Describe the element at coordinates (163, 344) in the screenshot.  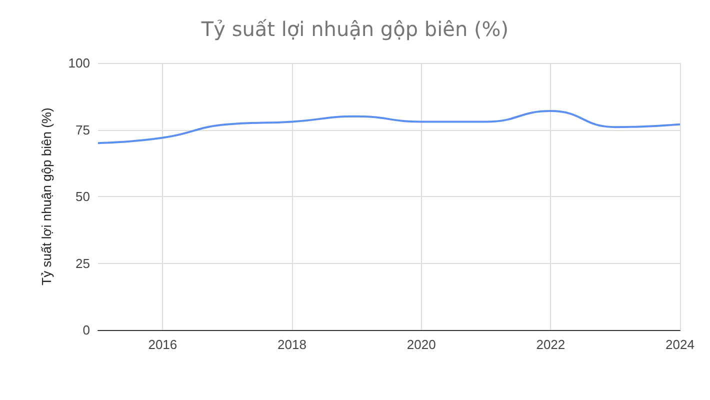
I see `x-tick-label: 2016` at that location.